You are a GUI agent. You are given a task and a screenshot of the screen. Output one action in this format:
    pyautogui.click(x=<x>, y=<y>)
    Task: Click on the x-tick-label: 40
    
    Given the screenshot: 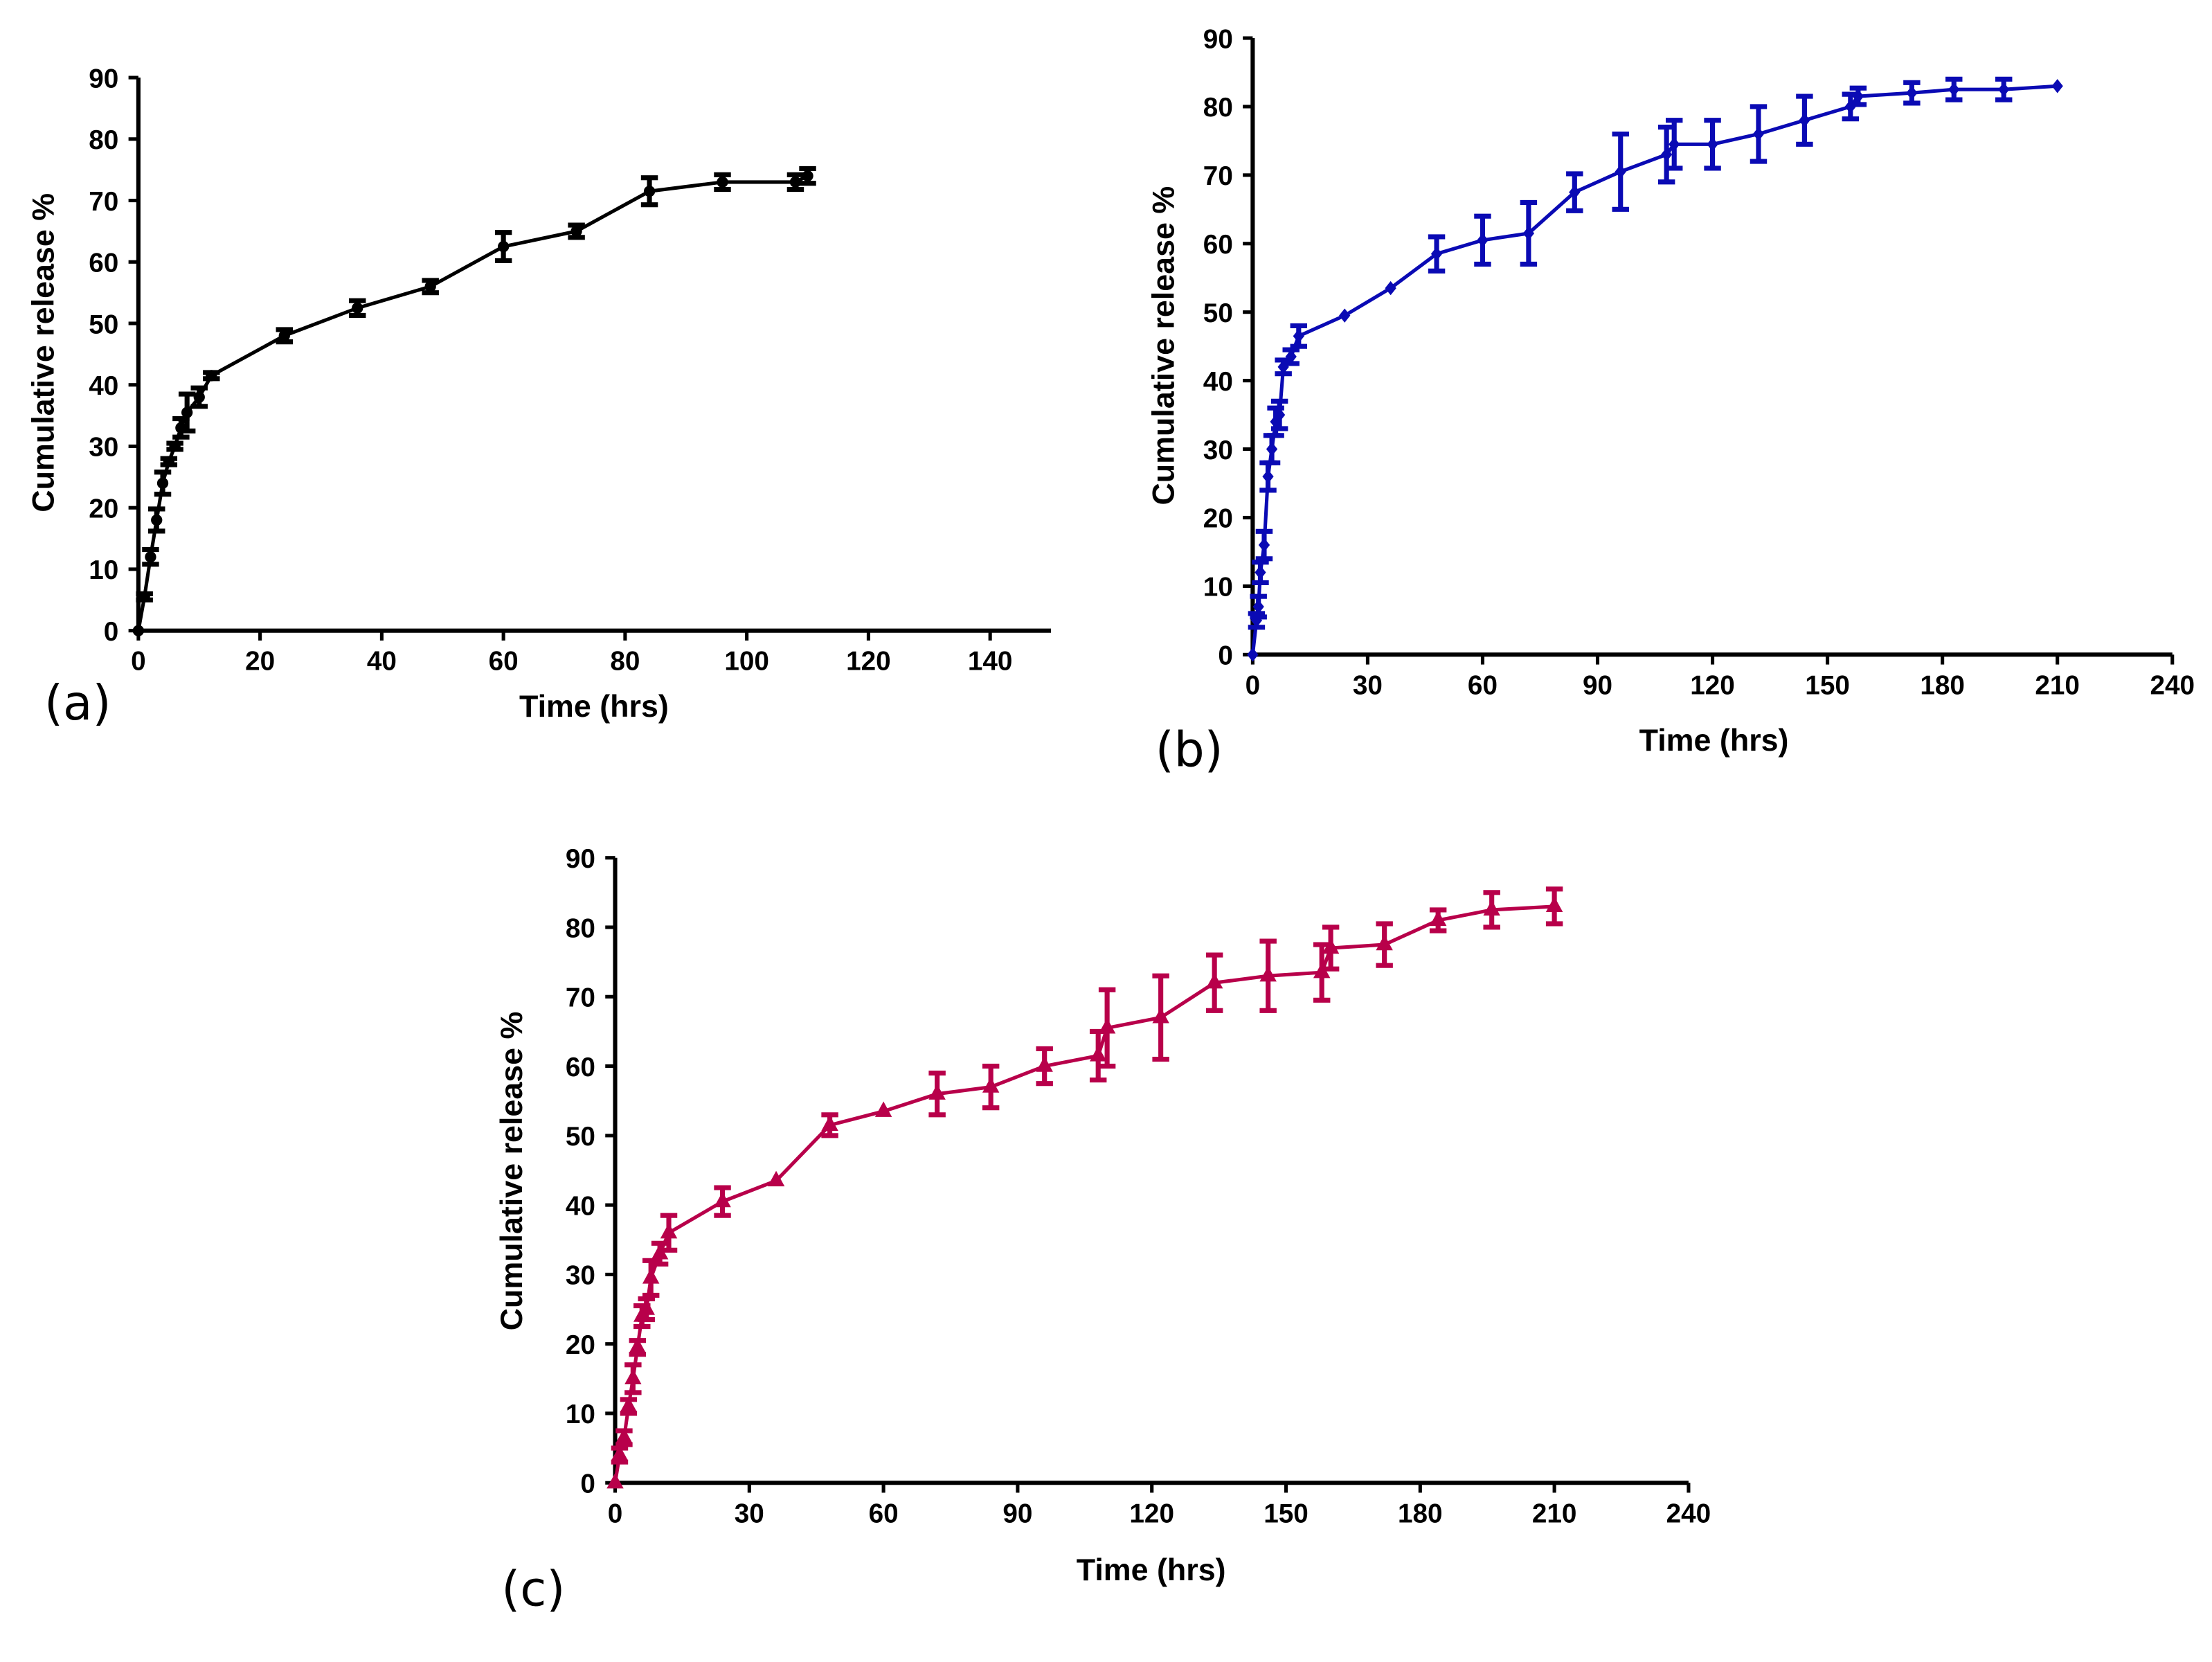 What is the action you would take?
    pyautogui.click(x=382, y=662)
    